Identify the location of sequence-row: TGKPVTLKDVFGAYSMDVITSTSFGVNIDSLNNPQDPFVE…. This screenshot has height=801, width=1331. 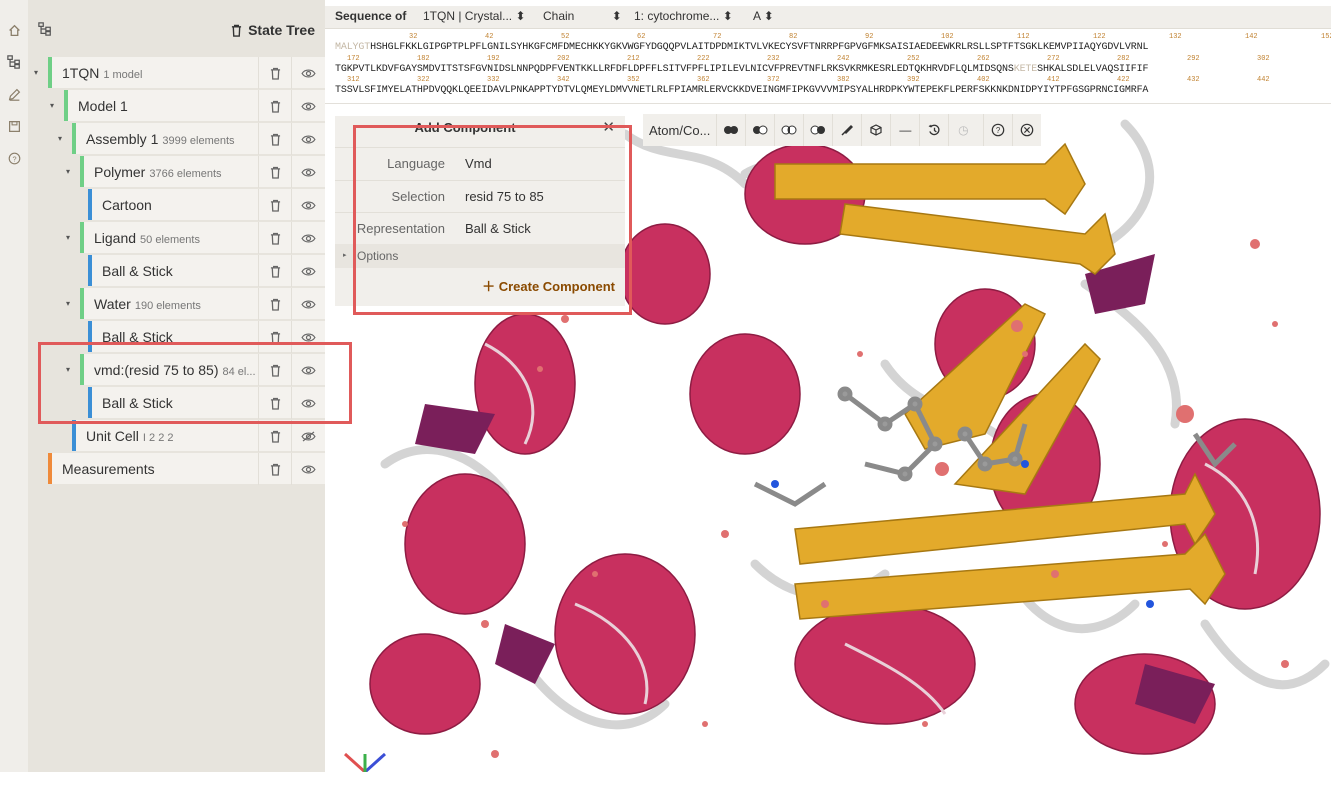
(741, 69).